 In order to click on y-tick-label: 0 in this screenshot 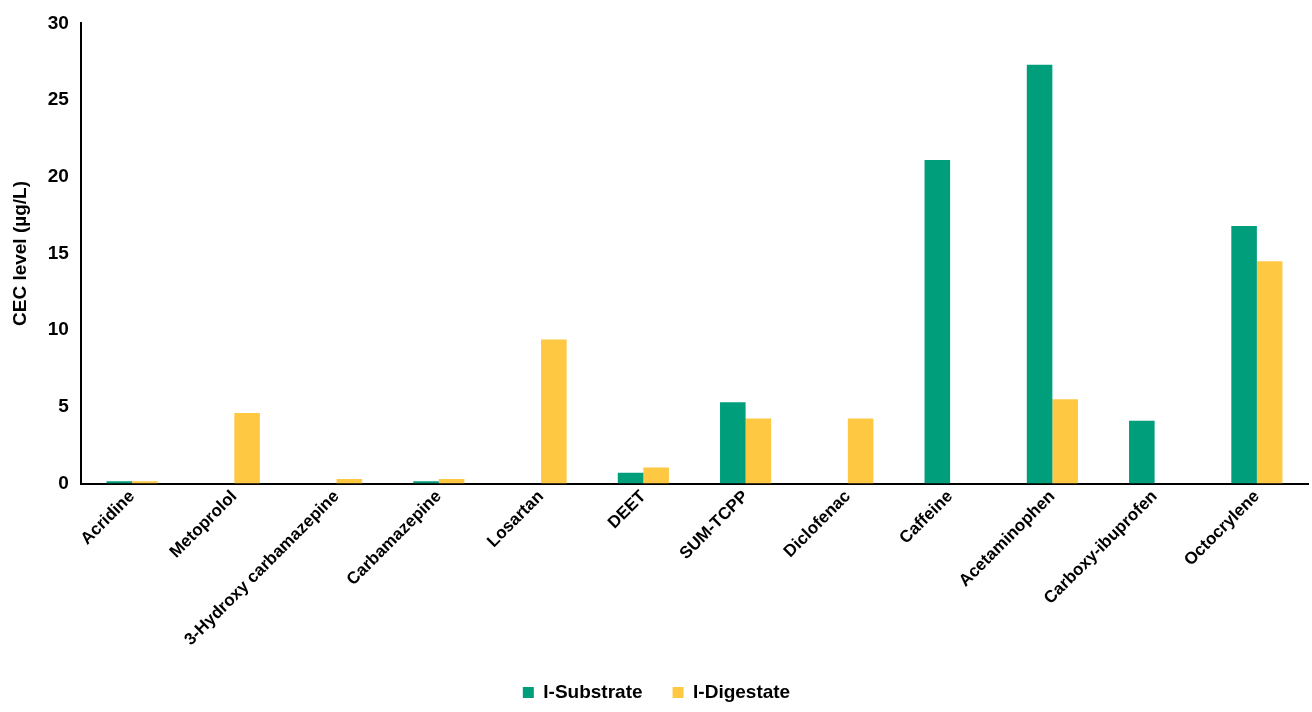, I will do `click(63, 482)`.